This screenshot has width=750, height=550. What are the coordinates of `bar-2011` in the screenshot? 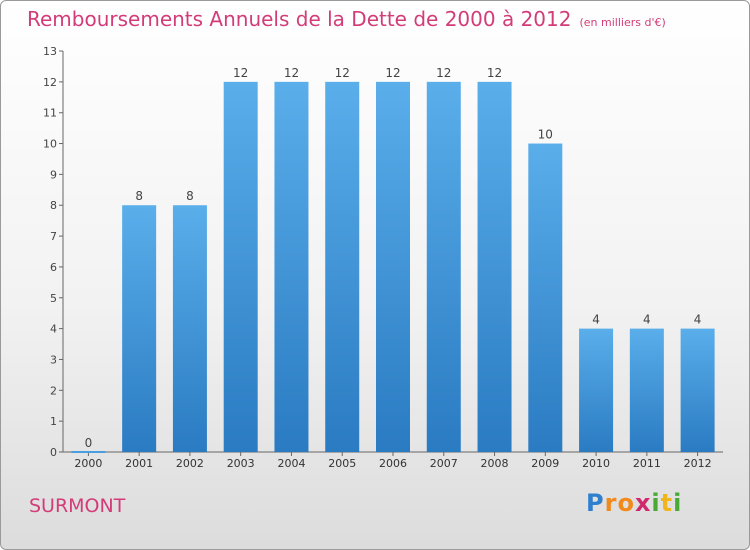 It's located at (646, 390).